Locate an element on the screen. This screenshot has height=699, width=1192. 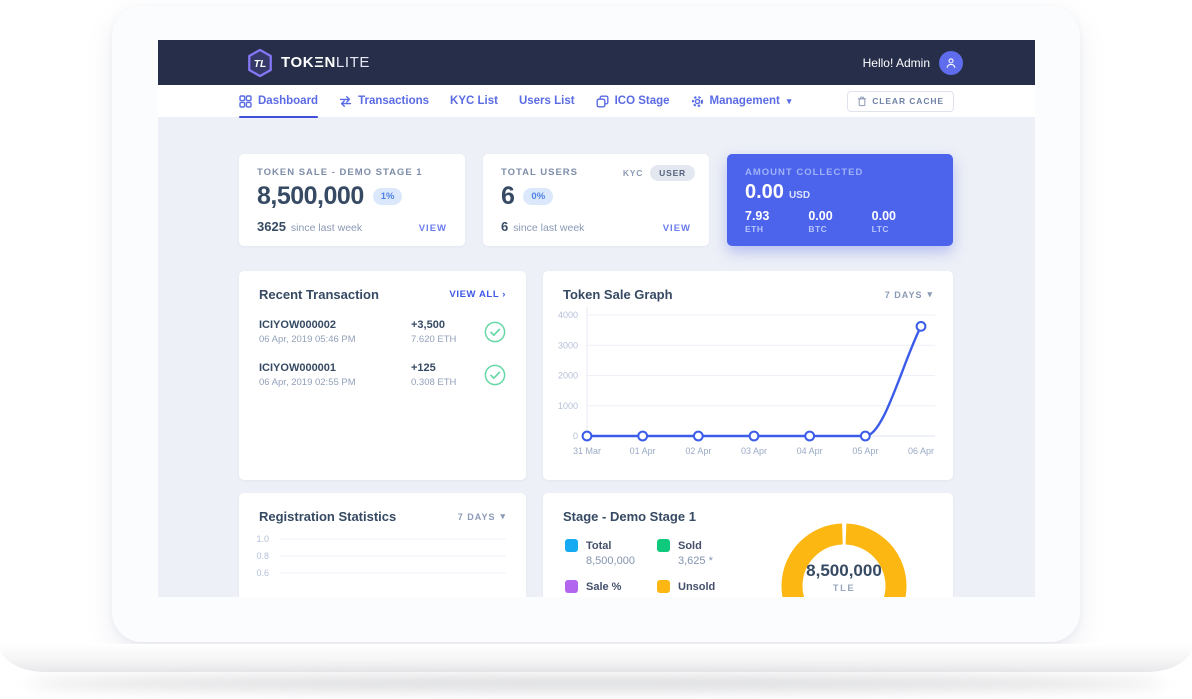
nav-label: Management is located at coordinates (744, 101).